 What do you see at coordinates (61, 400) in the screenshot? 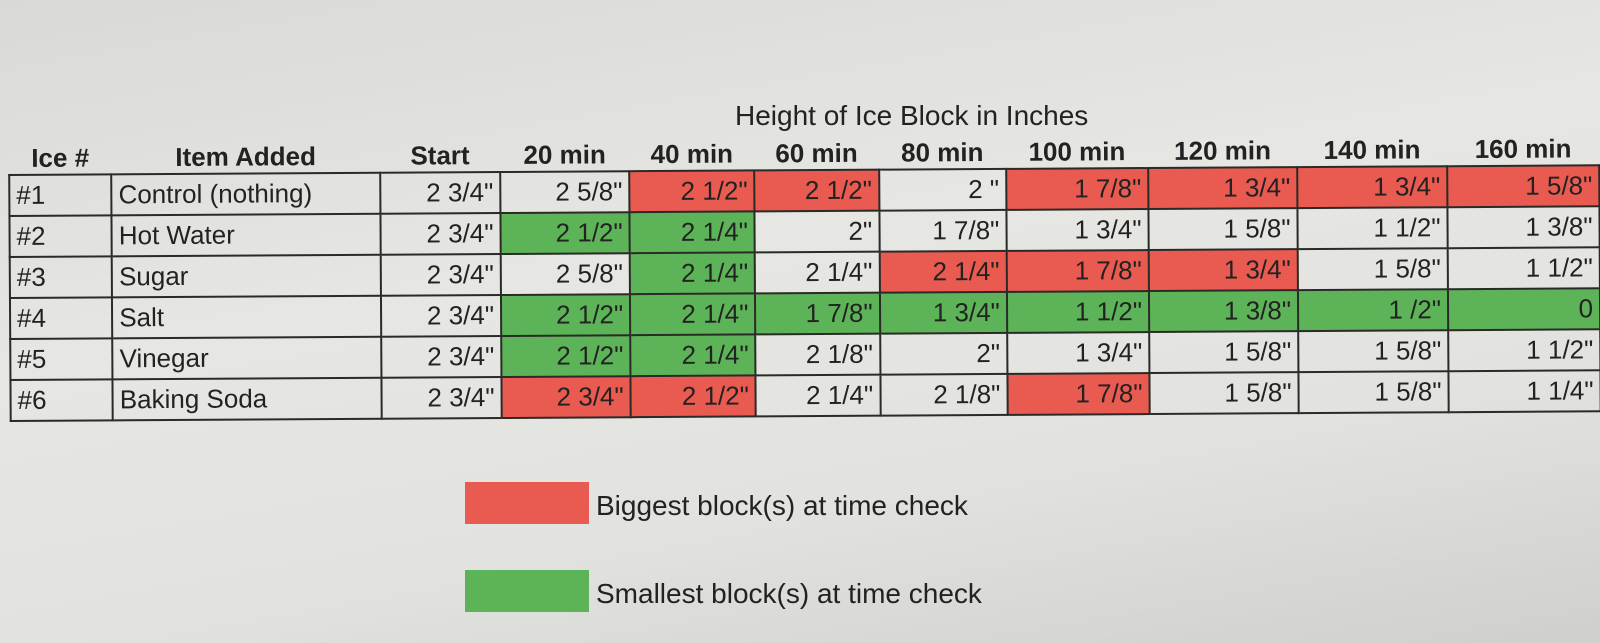
I see `table-cell: #6` at bounding box center [61, 400].